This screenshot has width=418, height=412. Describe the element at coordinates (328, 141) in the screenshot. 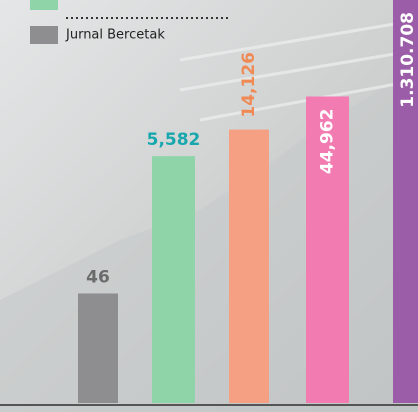

I see `value-label: 44,962` at that location.